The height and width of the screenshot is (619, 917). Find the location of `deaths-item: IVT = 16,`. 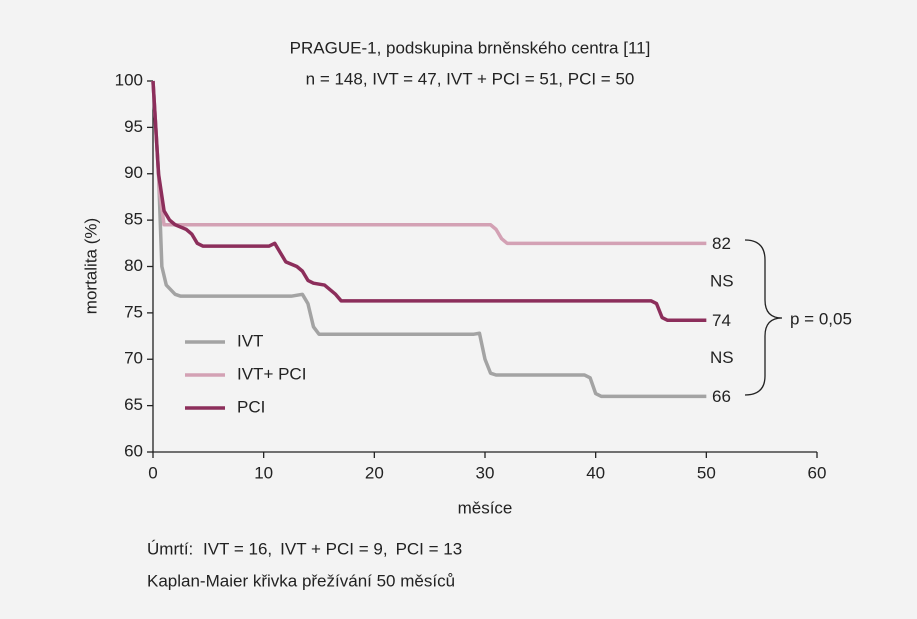

deaths-item: IVT = 16, is located at coordinates (237, 548).